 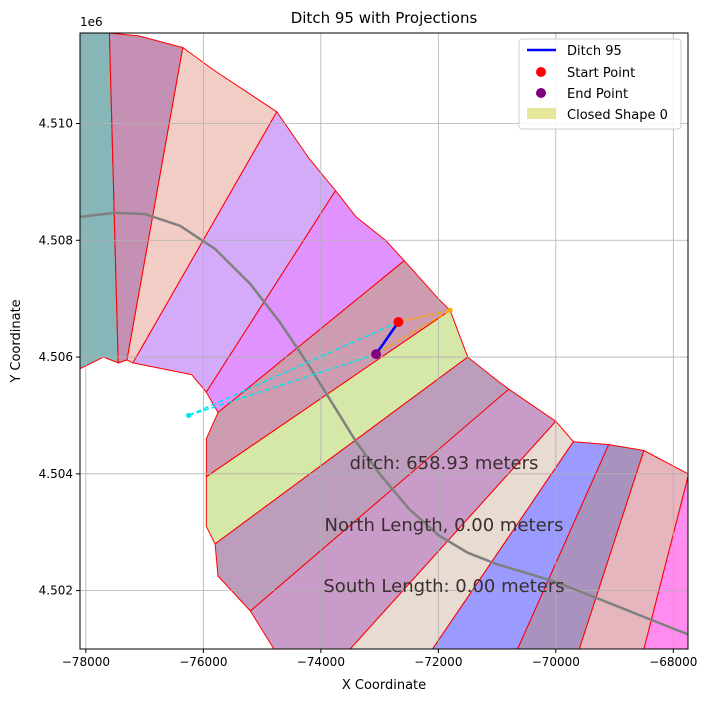 I want to click on y-offset-label: 1e6, so click(x=91, y=22).